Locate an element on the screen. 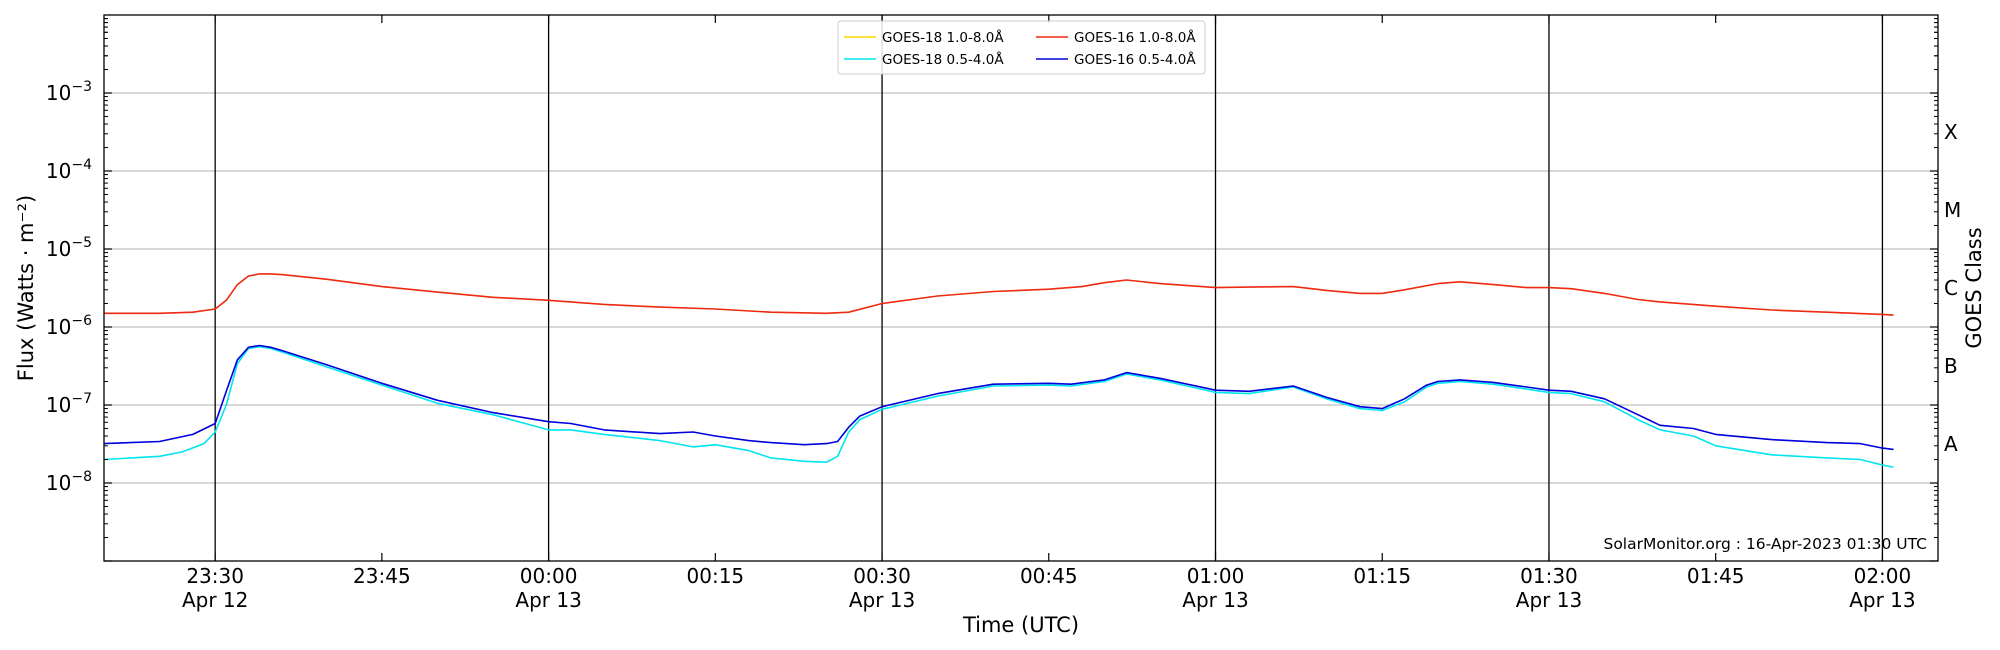 This screenshot has width=2000, height=650. legend-label: GOES-16 0.5-4.0Å is located at coordinates (1135, 59).